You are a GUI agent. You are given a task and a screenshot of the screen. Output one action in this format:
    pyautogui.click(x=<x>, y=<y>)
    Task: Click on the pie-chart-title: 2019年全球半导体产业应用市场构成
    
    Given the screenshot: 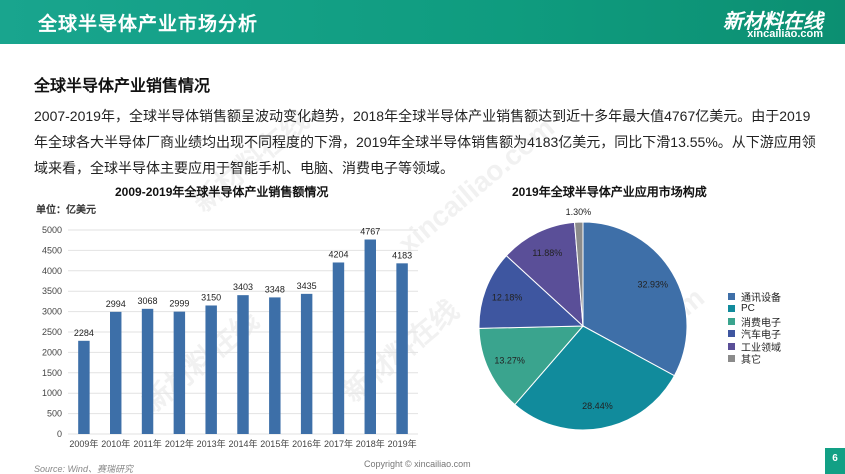 What is the action you would take?
    pyautogui.click(x=609, y=192)
    